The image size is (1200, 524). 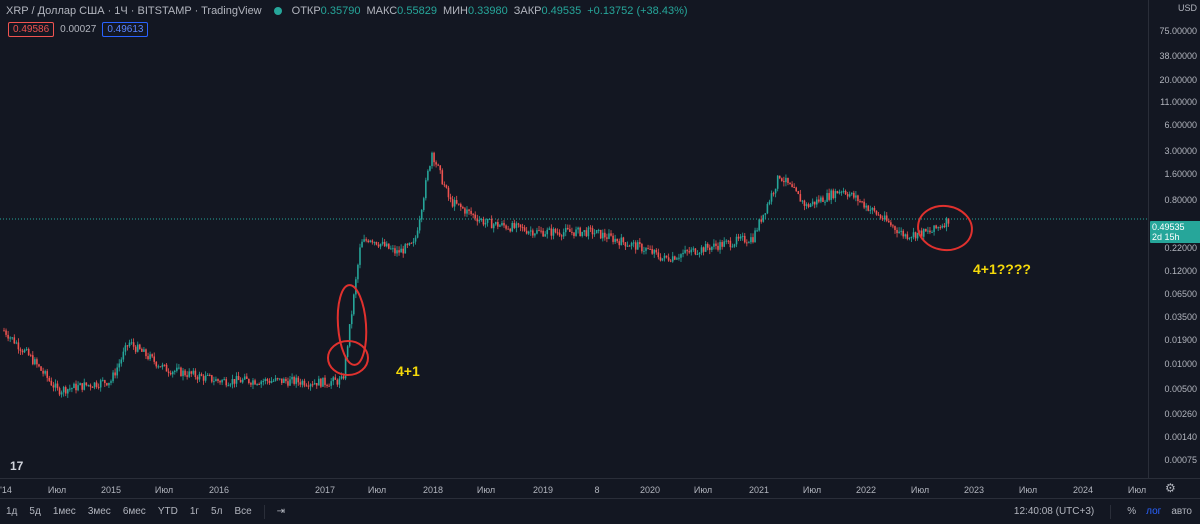 What do you see at coordinates (64, 511) in the screenshot?
I see `range-button: 1мес` at bounding box center [64, 511].